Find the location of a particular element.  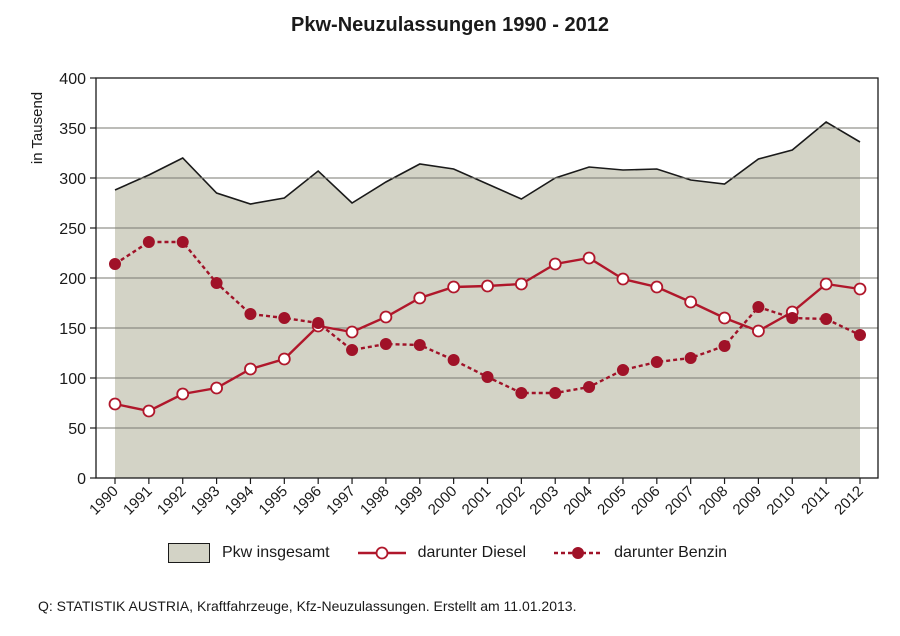

x-tick-label: 2007 is located at coordinates (680, 501).